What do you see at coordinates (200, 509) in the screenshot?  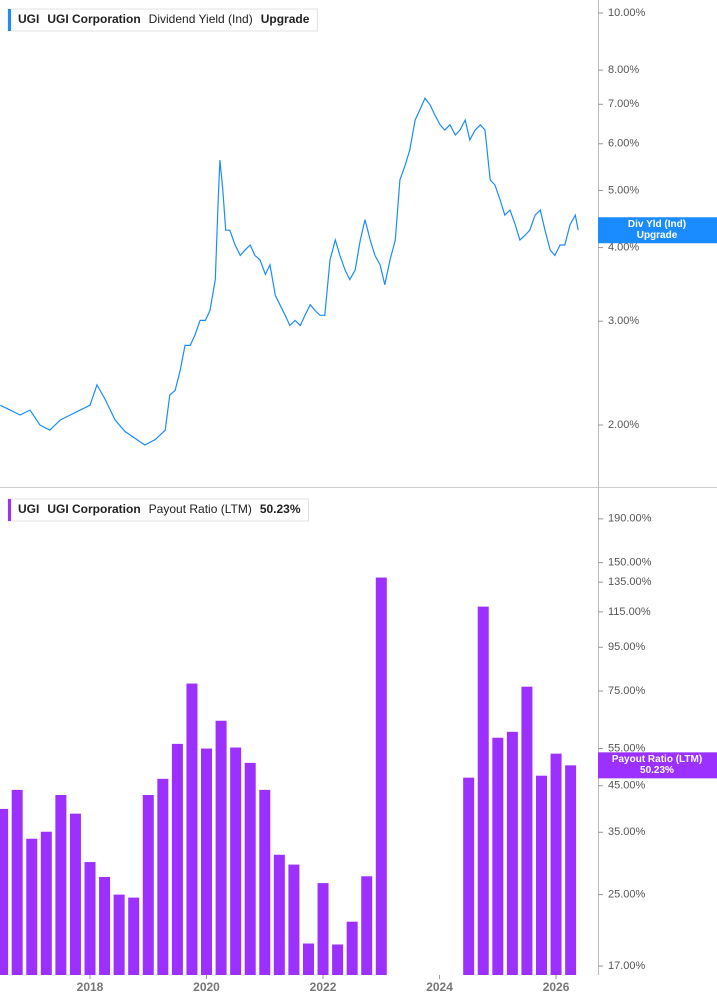 I see `legend-text: Payout Ratio (LTM)` at bounding box center [200, 509].